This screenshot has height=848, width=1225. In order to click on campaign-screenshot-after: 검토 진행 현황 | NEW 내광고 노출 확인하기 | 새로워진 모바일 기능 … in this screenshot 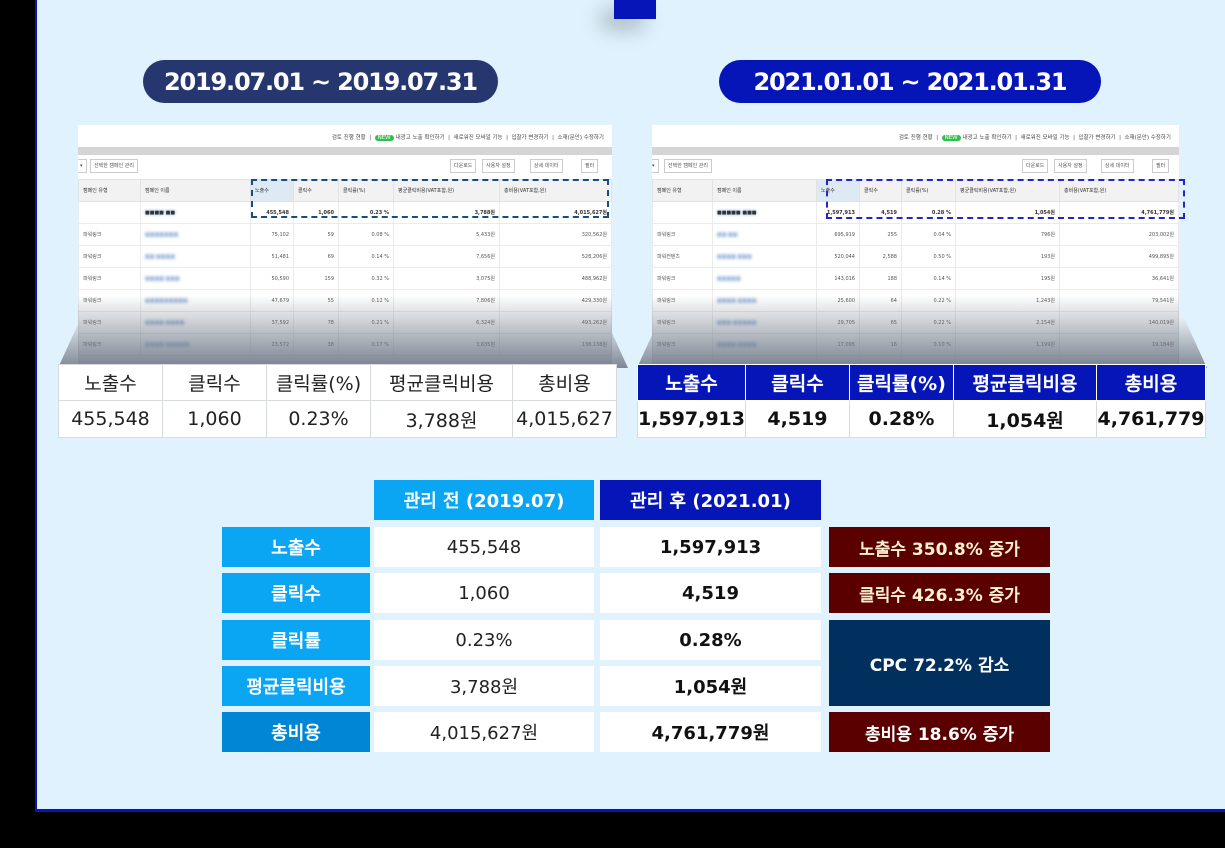, I will do `click(915, 245)`.